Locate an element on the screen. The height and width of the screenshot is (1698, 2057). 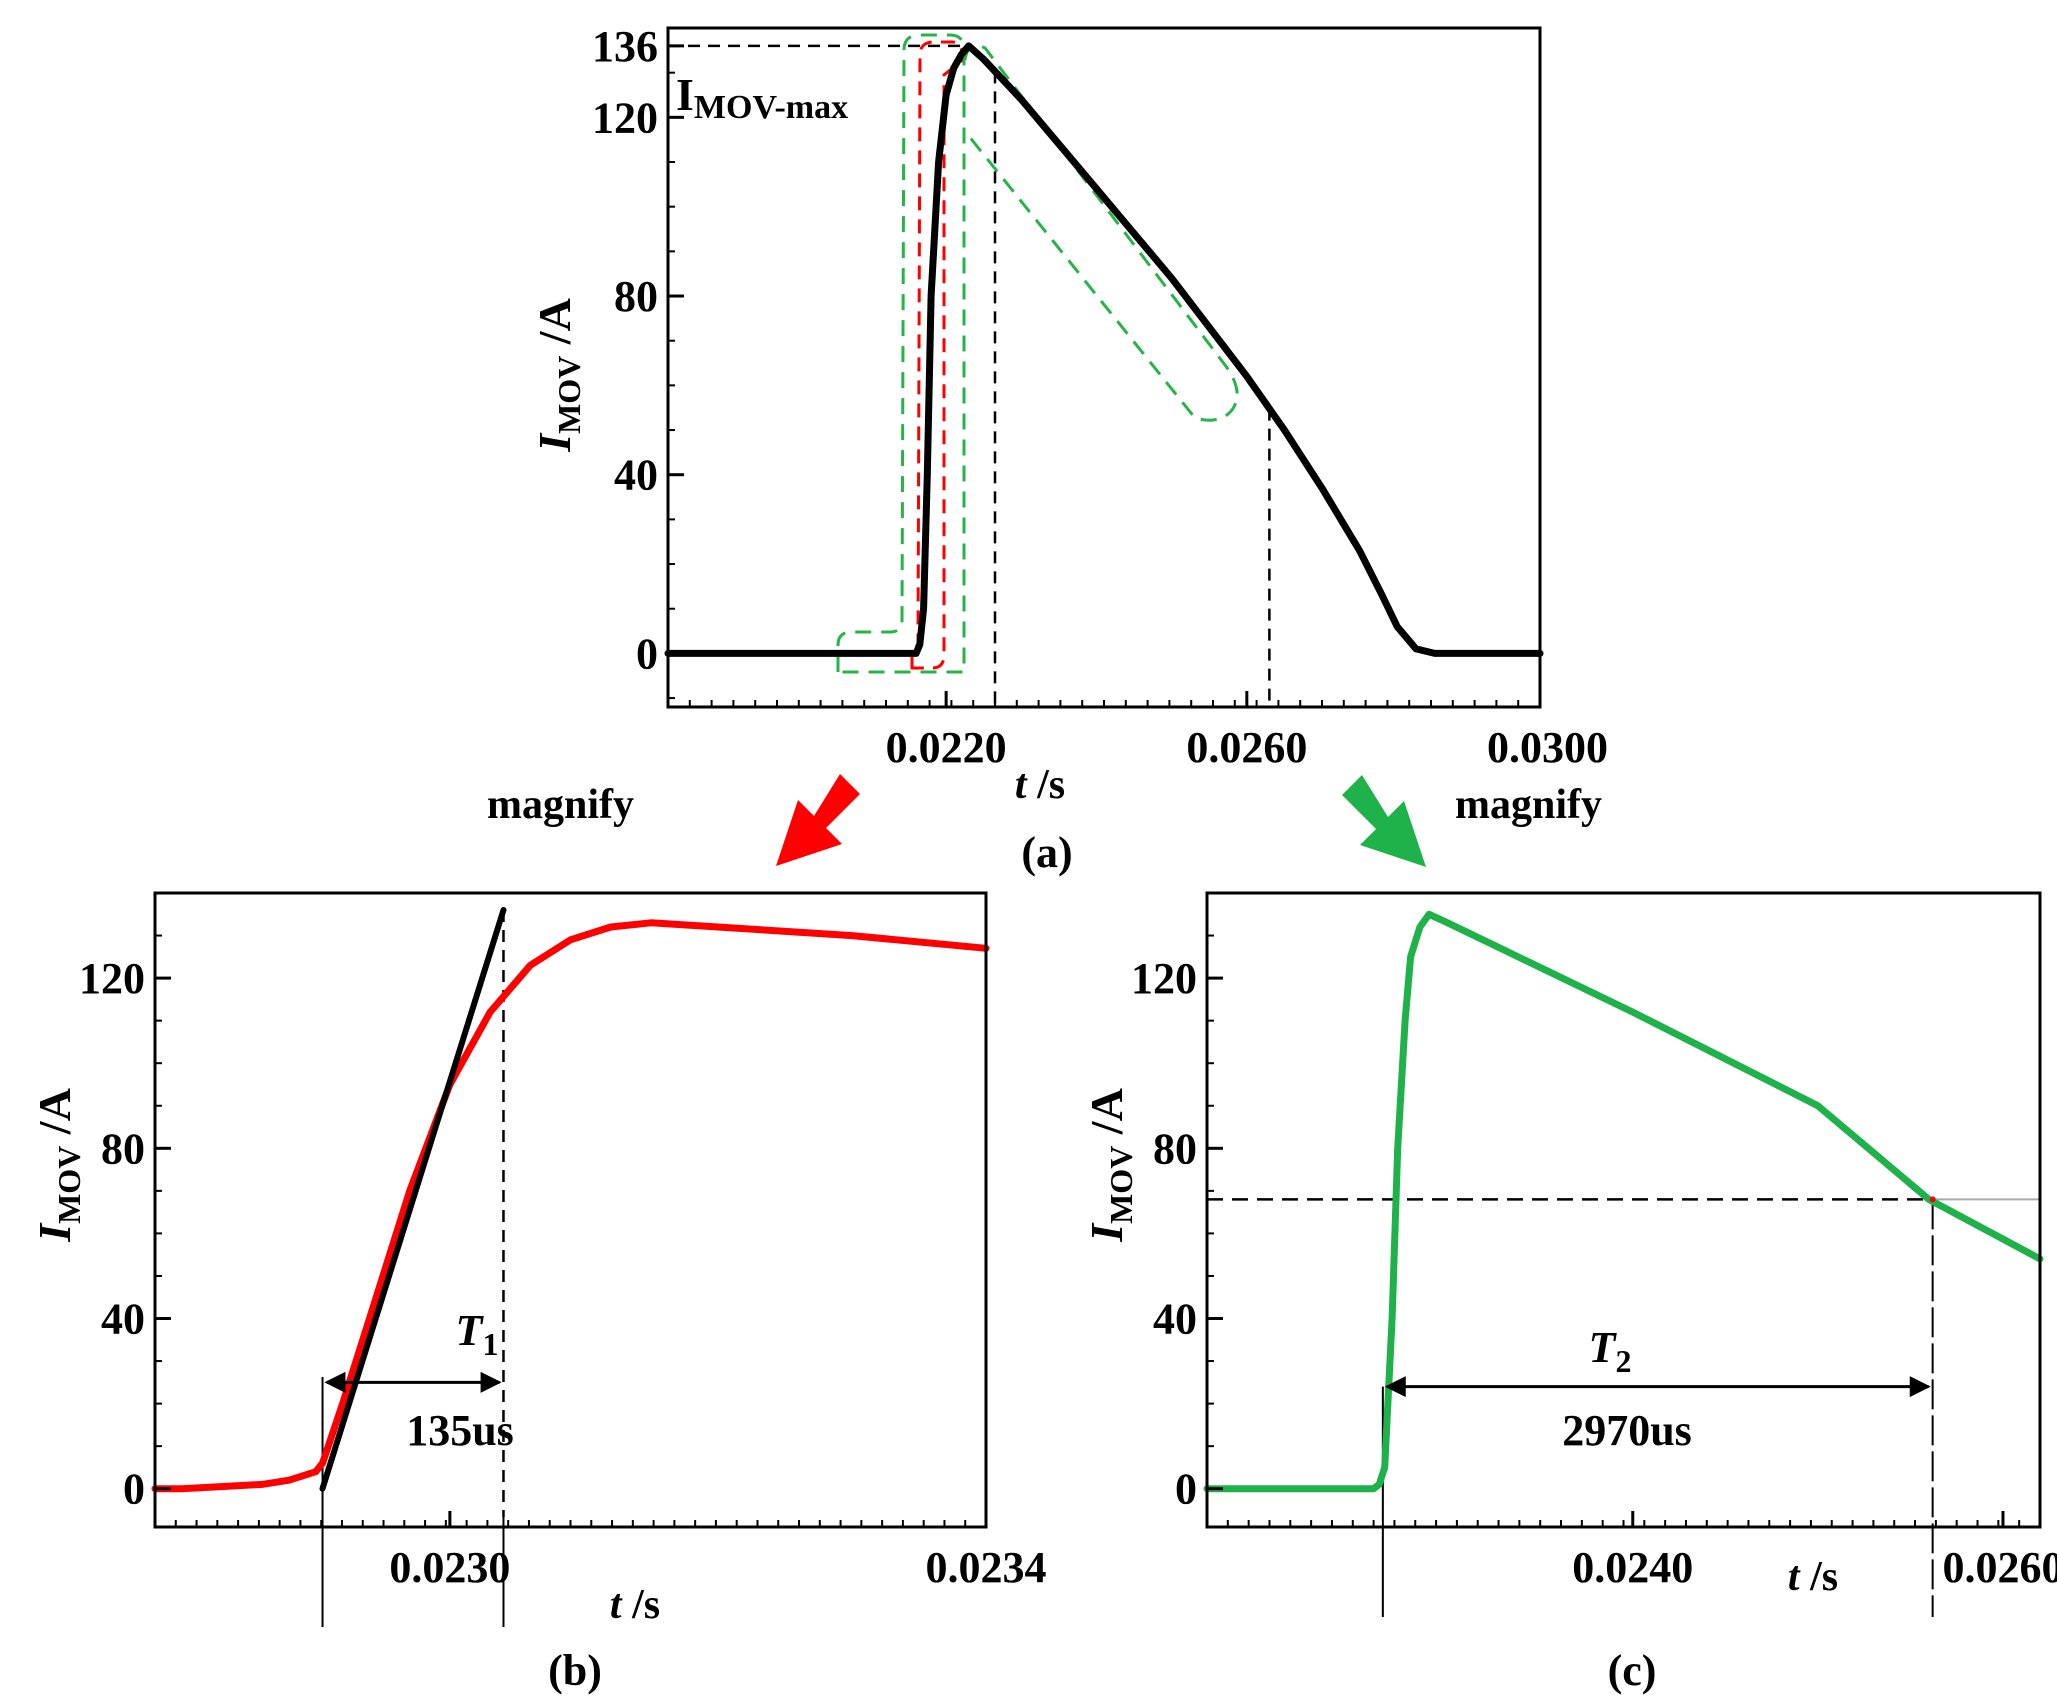
green-dashed-outline-decay is located at coordinates (1101, 233).